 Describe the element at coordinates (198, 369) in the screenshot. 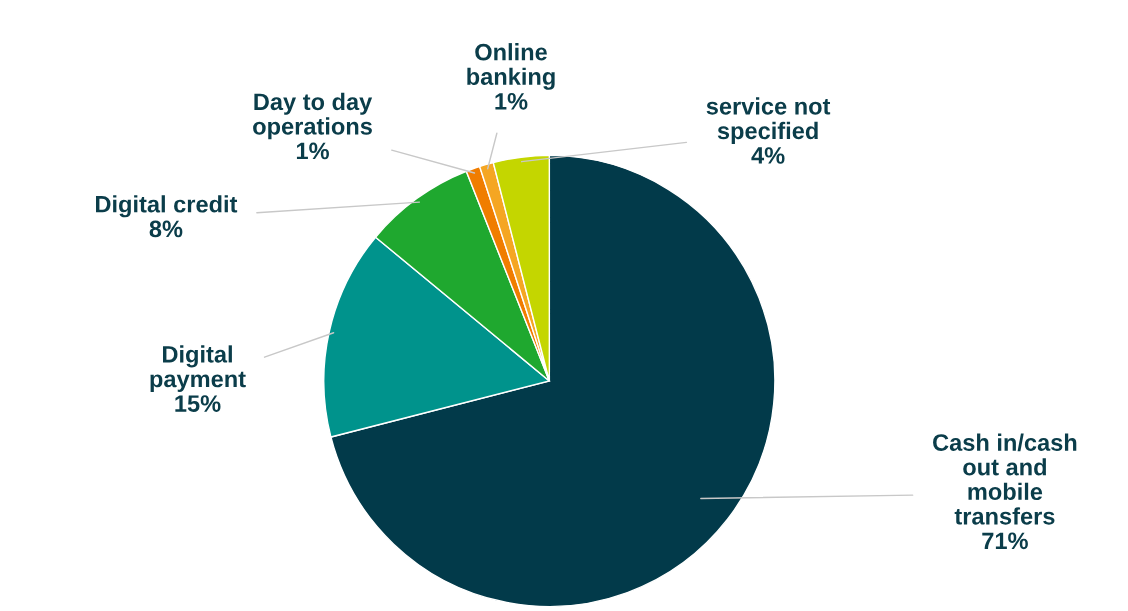

I see `slice-label: Digital payment` at that location.